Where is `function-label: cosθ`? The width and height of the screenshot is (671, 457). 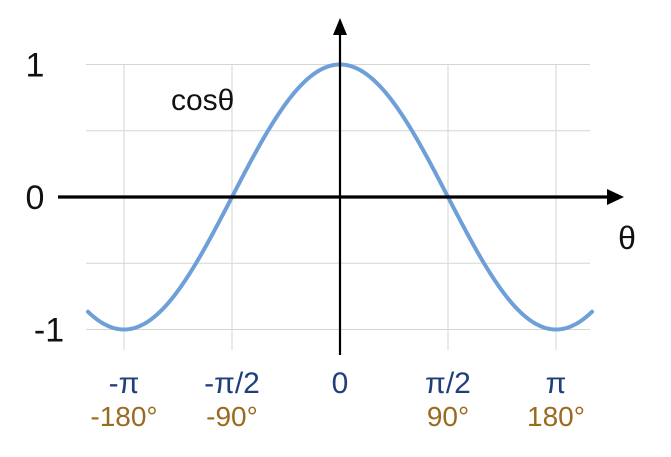
function-label: cosθ is located at coordinates (202, 100).